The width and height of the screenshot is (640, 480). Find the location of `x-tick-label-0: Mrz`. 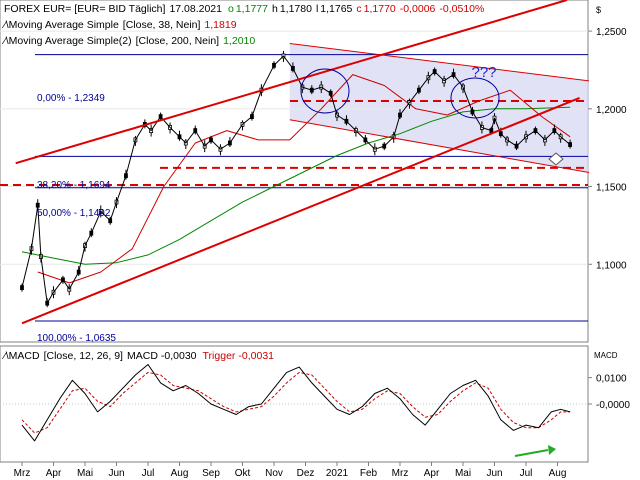

x-tick-label-0: Mrz is located at coordinates (22, 473).